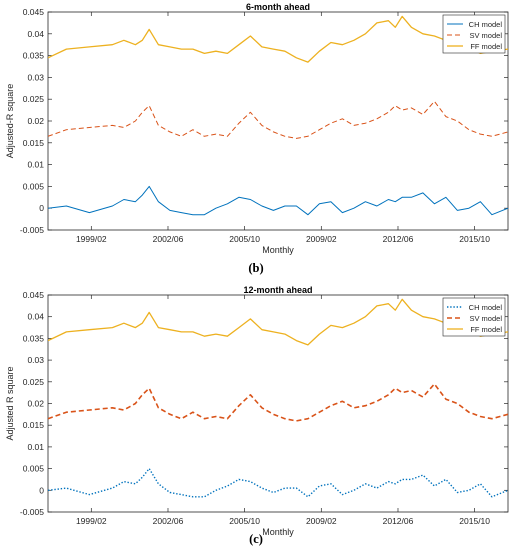 The height and width of the screenshot is (550, 512). I want to click on y-axis-label: Adjusted-R square, so click(10, 121).